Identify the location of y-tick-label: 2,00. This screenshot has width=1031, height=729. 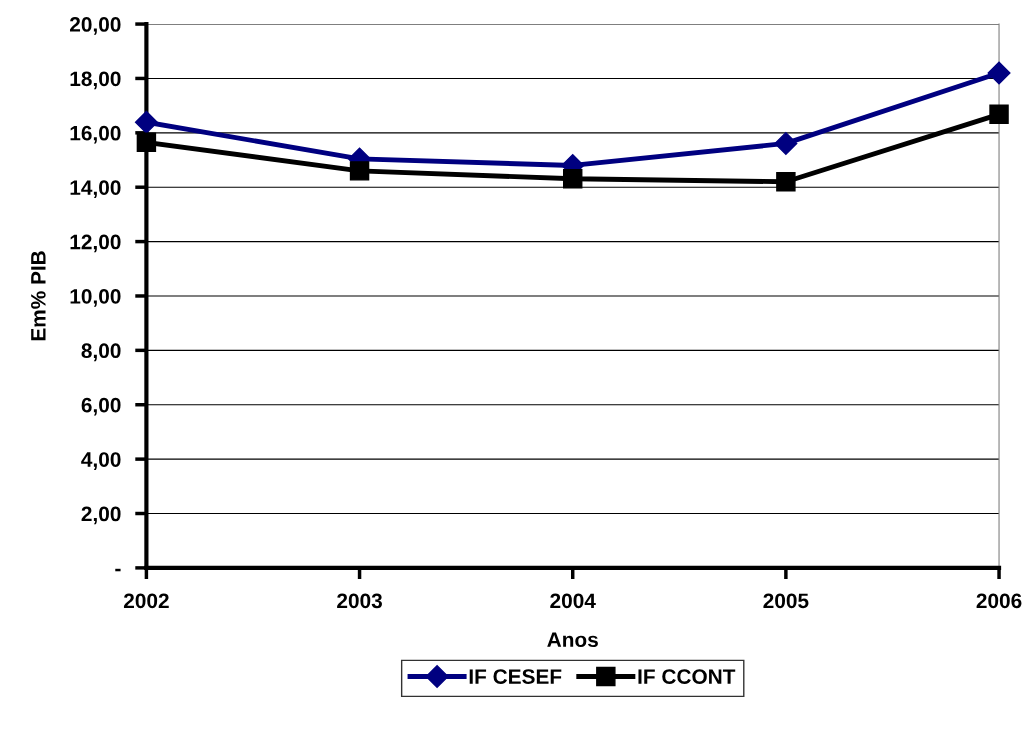
(101, 515).